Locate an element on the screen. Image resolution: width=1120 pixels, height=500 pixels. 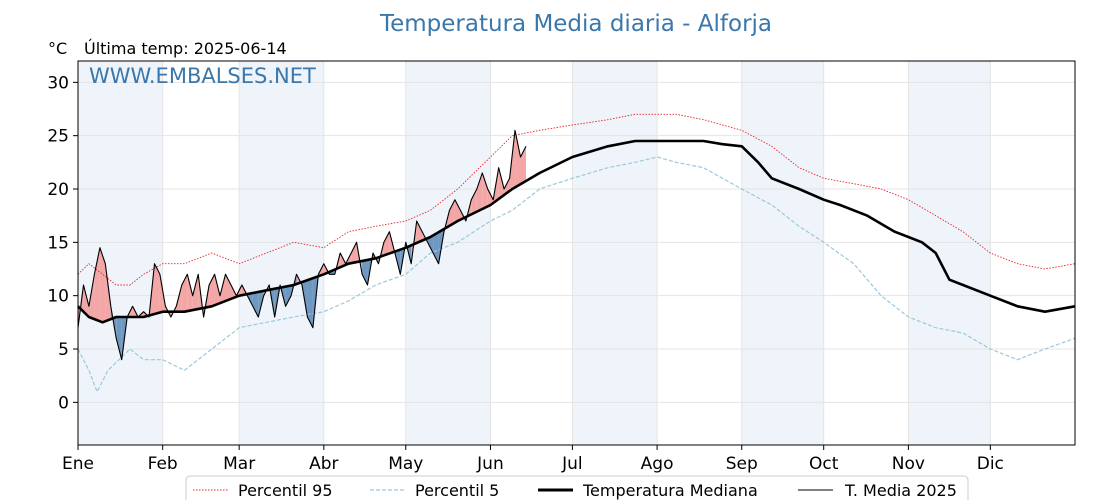
x-tick-label: Nov is located at coordinates (908, 464).